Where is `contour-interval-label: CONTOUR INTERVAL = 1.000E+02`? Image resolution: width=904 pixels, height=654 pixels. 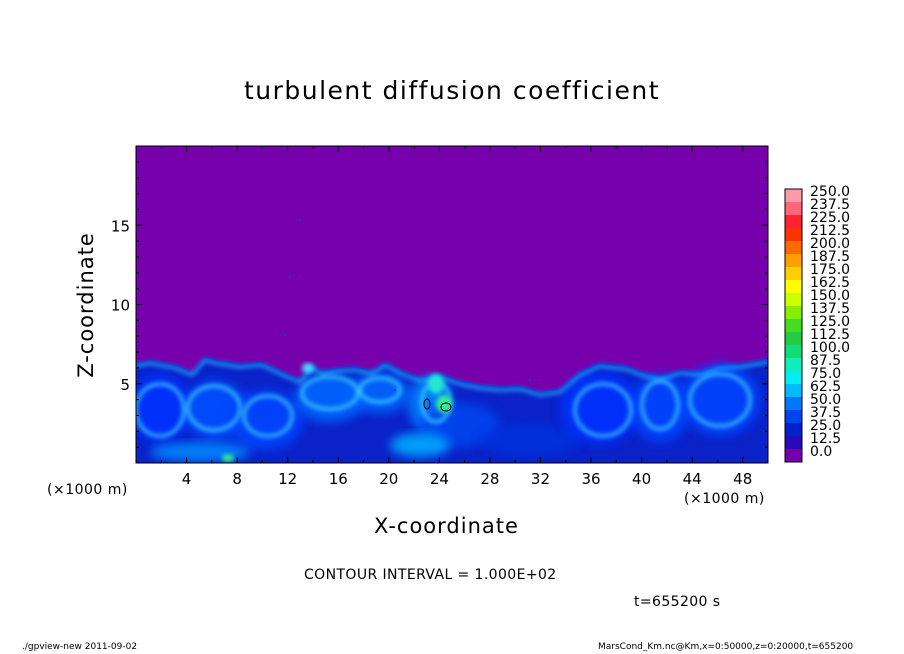 contour-interval-label: CONTOUR INTERVAL = 1.000E+02 is located at coordinates (430, 575).